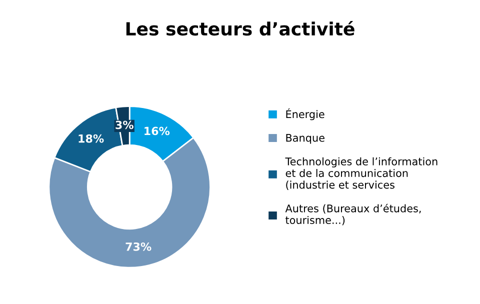  Describe the element at coordinates (361, 173) in the screenshot. I see `legend-label: Technologies de l’information et de la communication (industrie et services` at that location.